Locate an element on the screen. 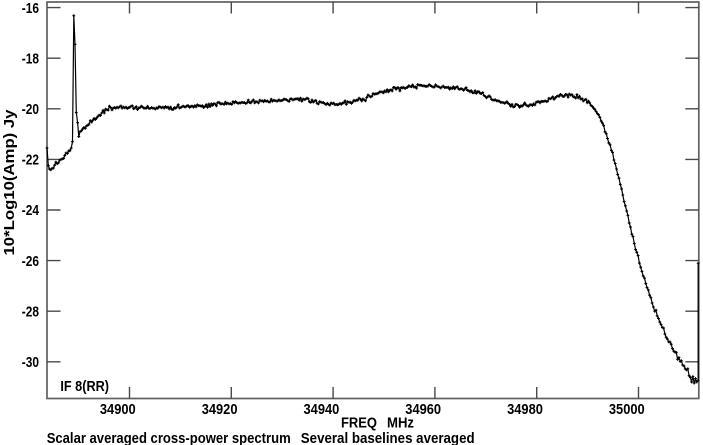  svg-text: FREQ is located at coordinates (359, 423).